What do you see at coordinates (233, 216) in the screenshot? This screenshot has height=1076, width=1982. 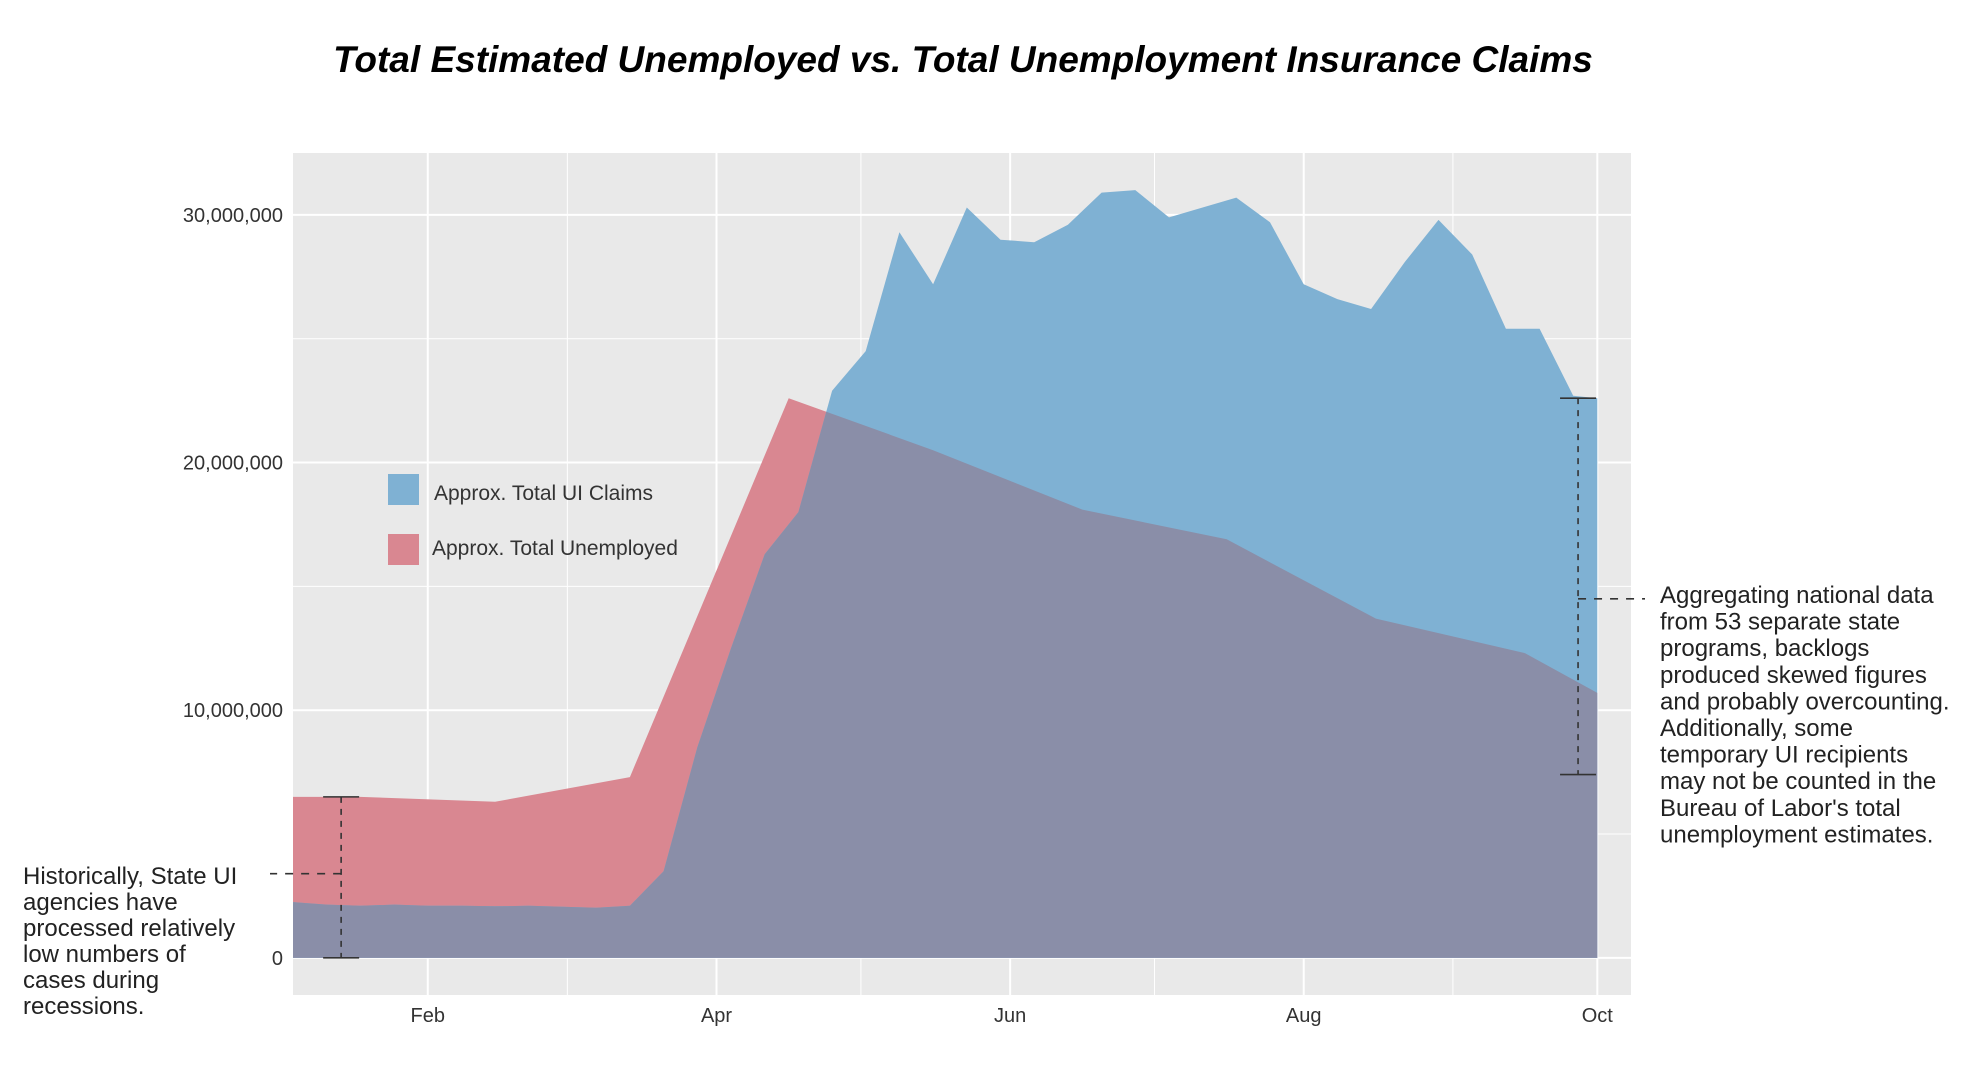 I see `y-tick-label: 30,000,000` at bounding box center [233, 216].